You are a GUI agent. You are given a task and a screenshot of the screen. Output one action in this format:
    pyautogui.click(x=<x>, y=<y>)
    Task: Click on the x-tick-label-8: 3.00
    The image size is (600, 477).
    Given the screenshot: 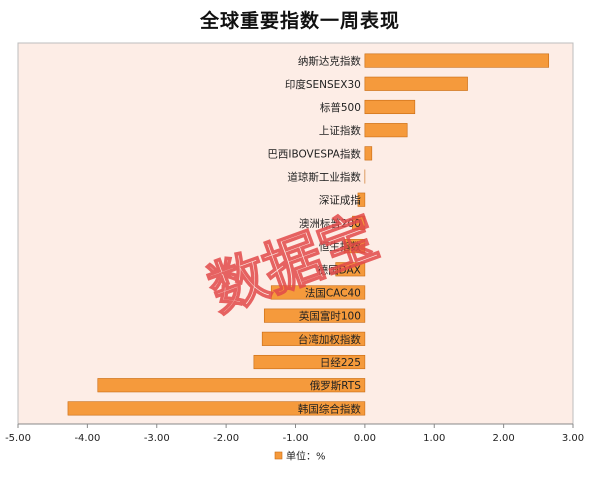 What is the action you would take?
    pyautogui.click(x=573, y=438)
    